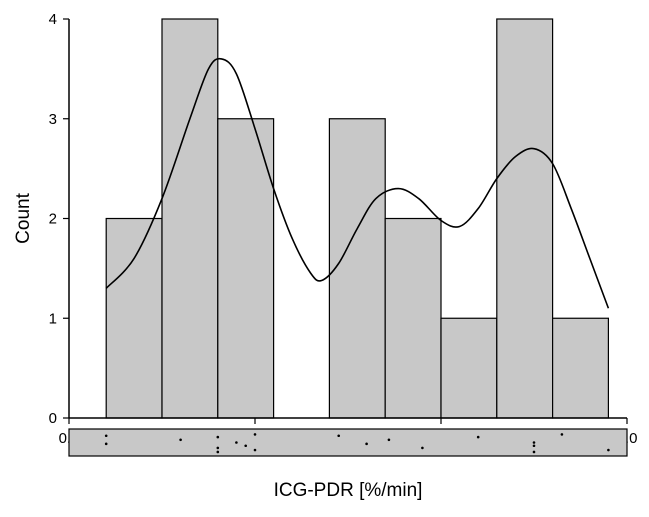  Describe the element at coordinates (53, 318) in the screenshot. I see `y-tick-label-1: 1` at that location.